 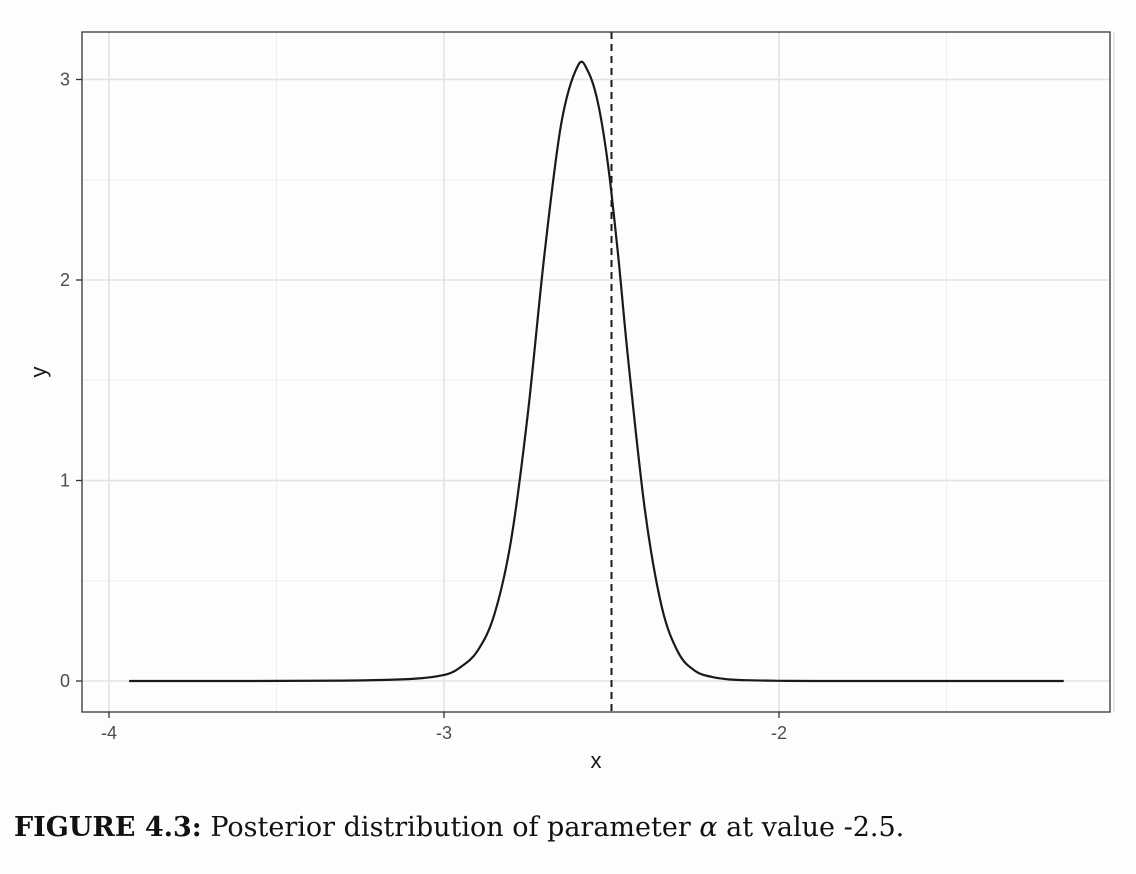 I want to click on x-axis-title: x, so click(x=596, y=760).